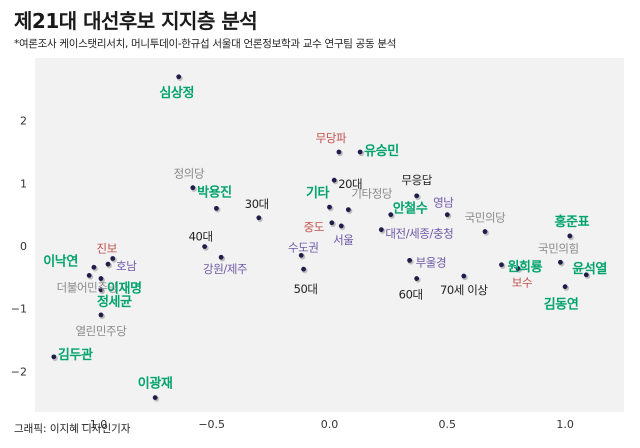 The image size is (640, 448). I want to click on point-label: 홍준표, so click(571, 222).